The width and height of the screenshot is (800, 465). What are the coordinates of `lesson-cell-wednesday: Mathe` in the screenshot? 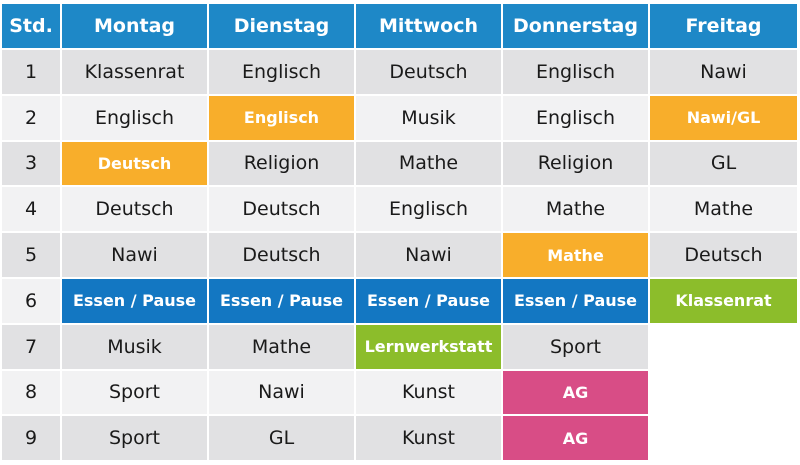 It's located at (428, 163).